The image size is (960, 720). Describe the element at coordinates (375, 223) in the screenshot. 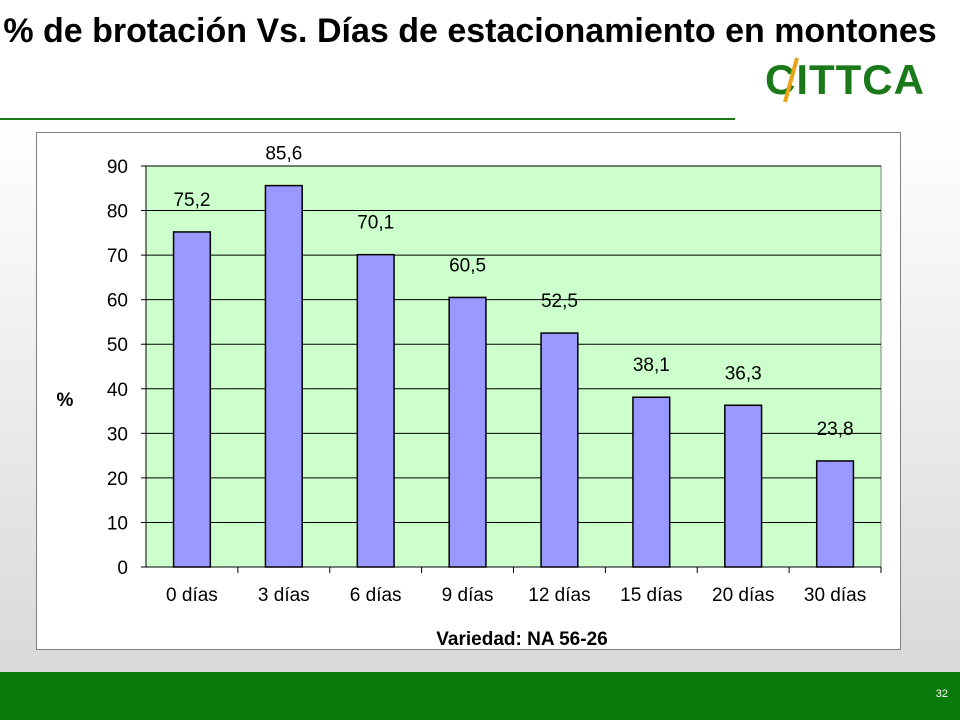

I see `data-label: 70,1` at that location.